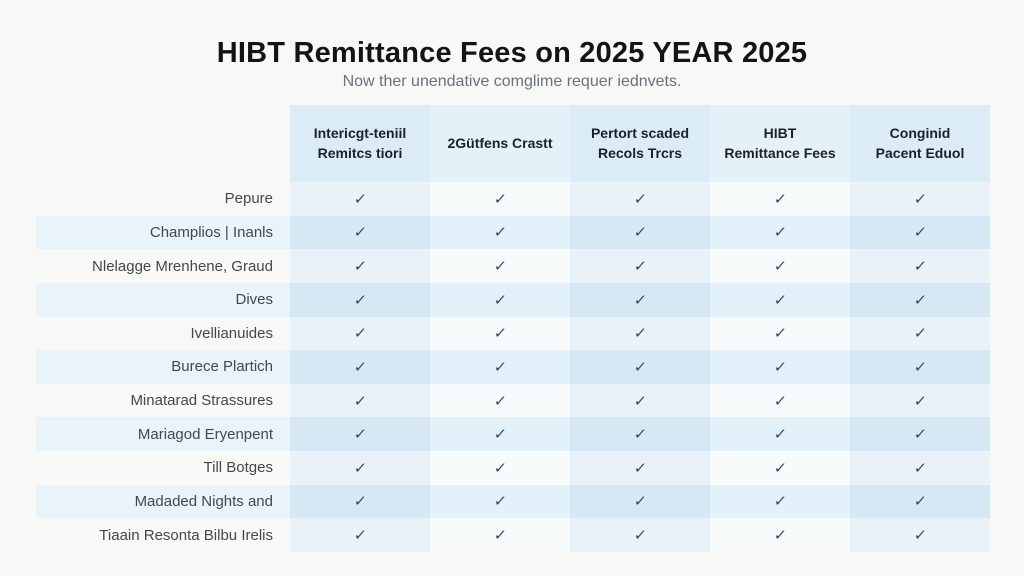 The image size is (1024, 576). Describe the element at coordinates (163, 434) in the screenshot. I see `row-label: Mariagod Eryenpent` at that location.